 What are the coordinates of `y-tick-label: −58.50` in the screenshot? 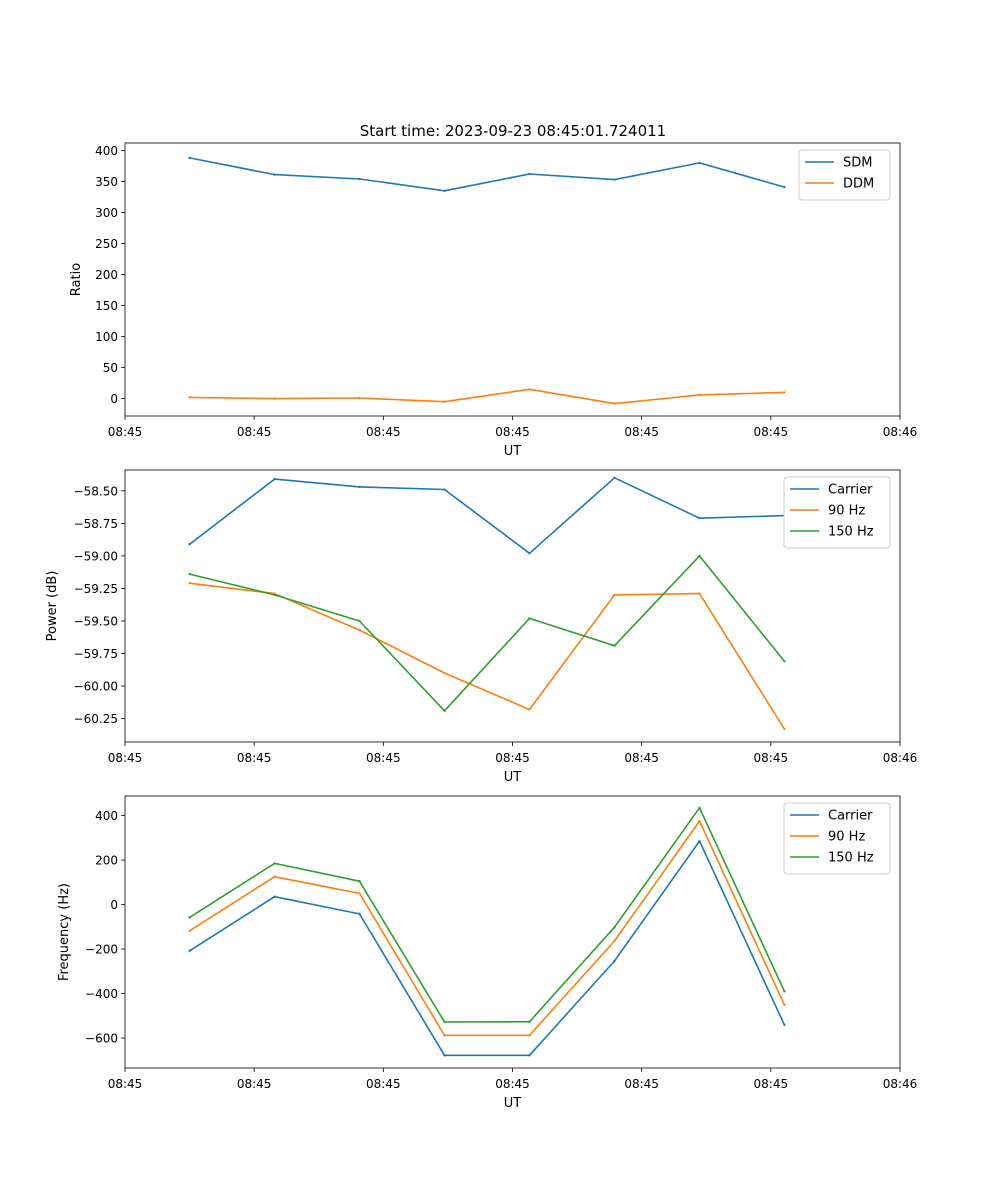 It's located at (96, 491).